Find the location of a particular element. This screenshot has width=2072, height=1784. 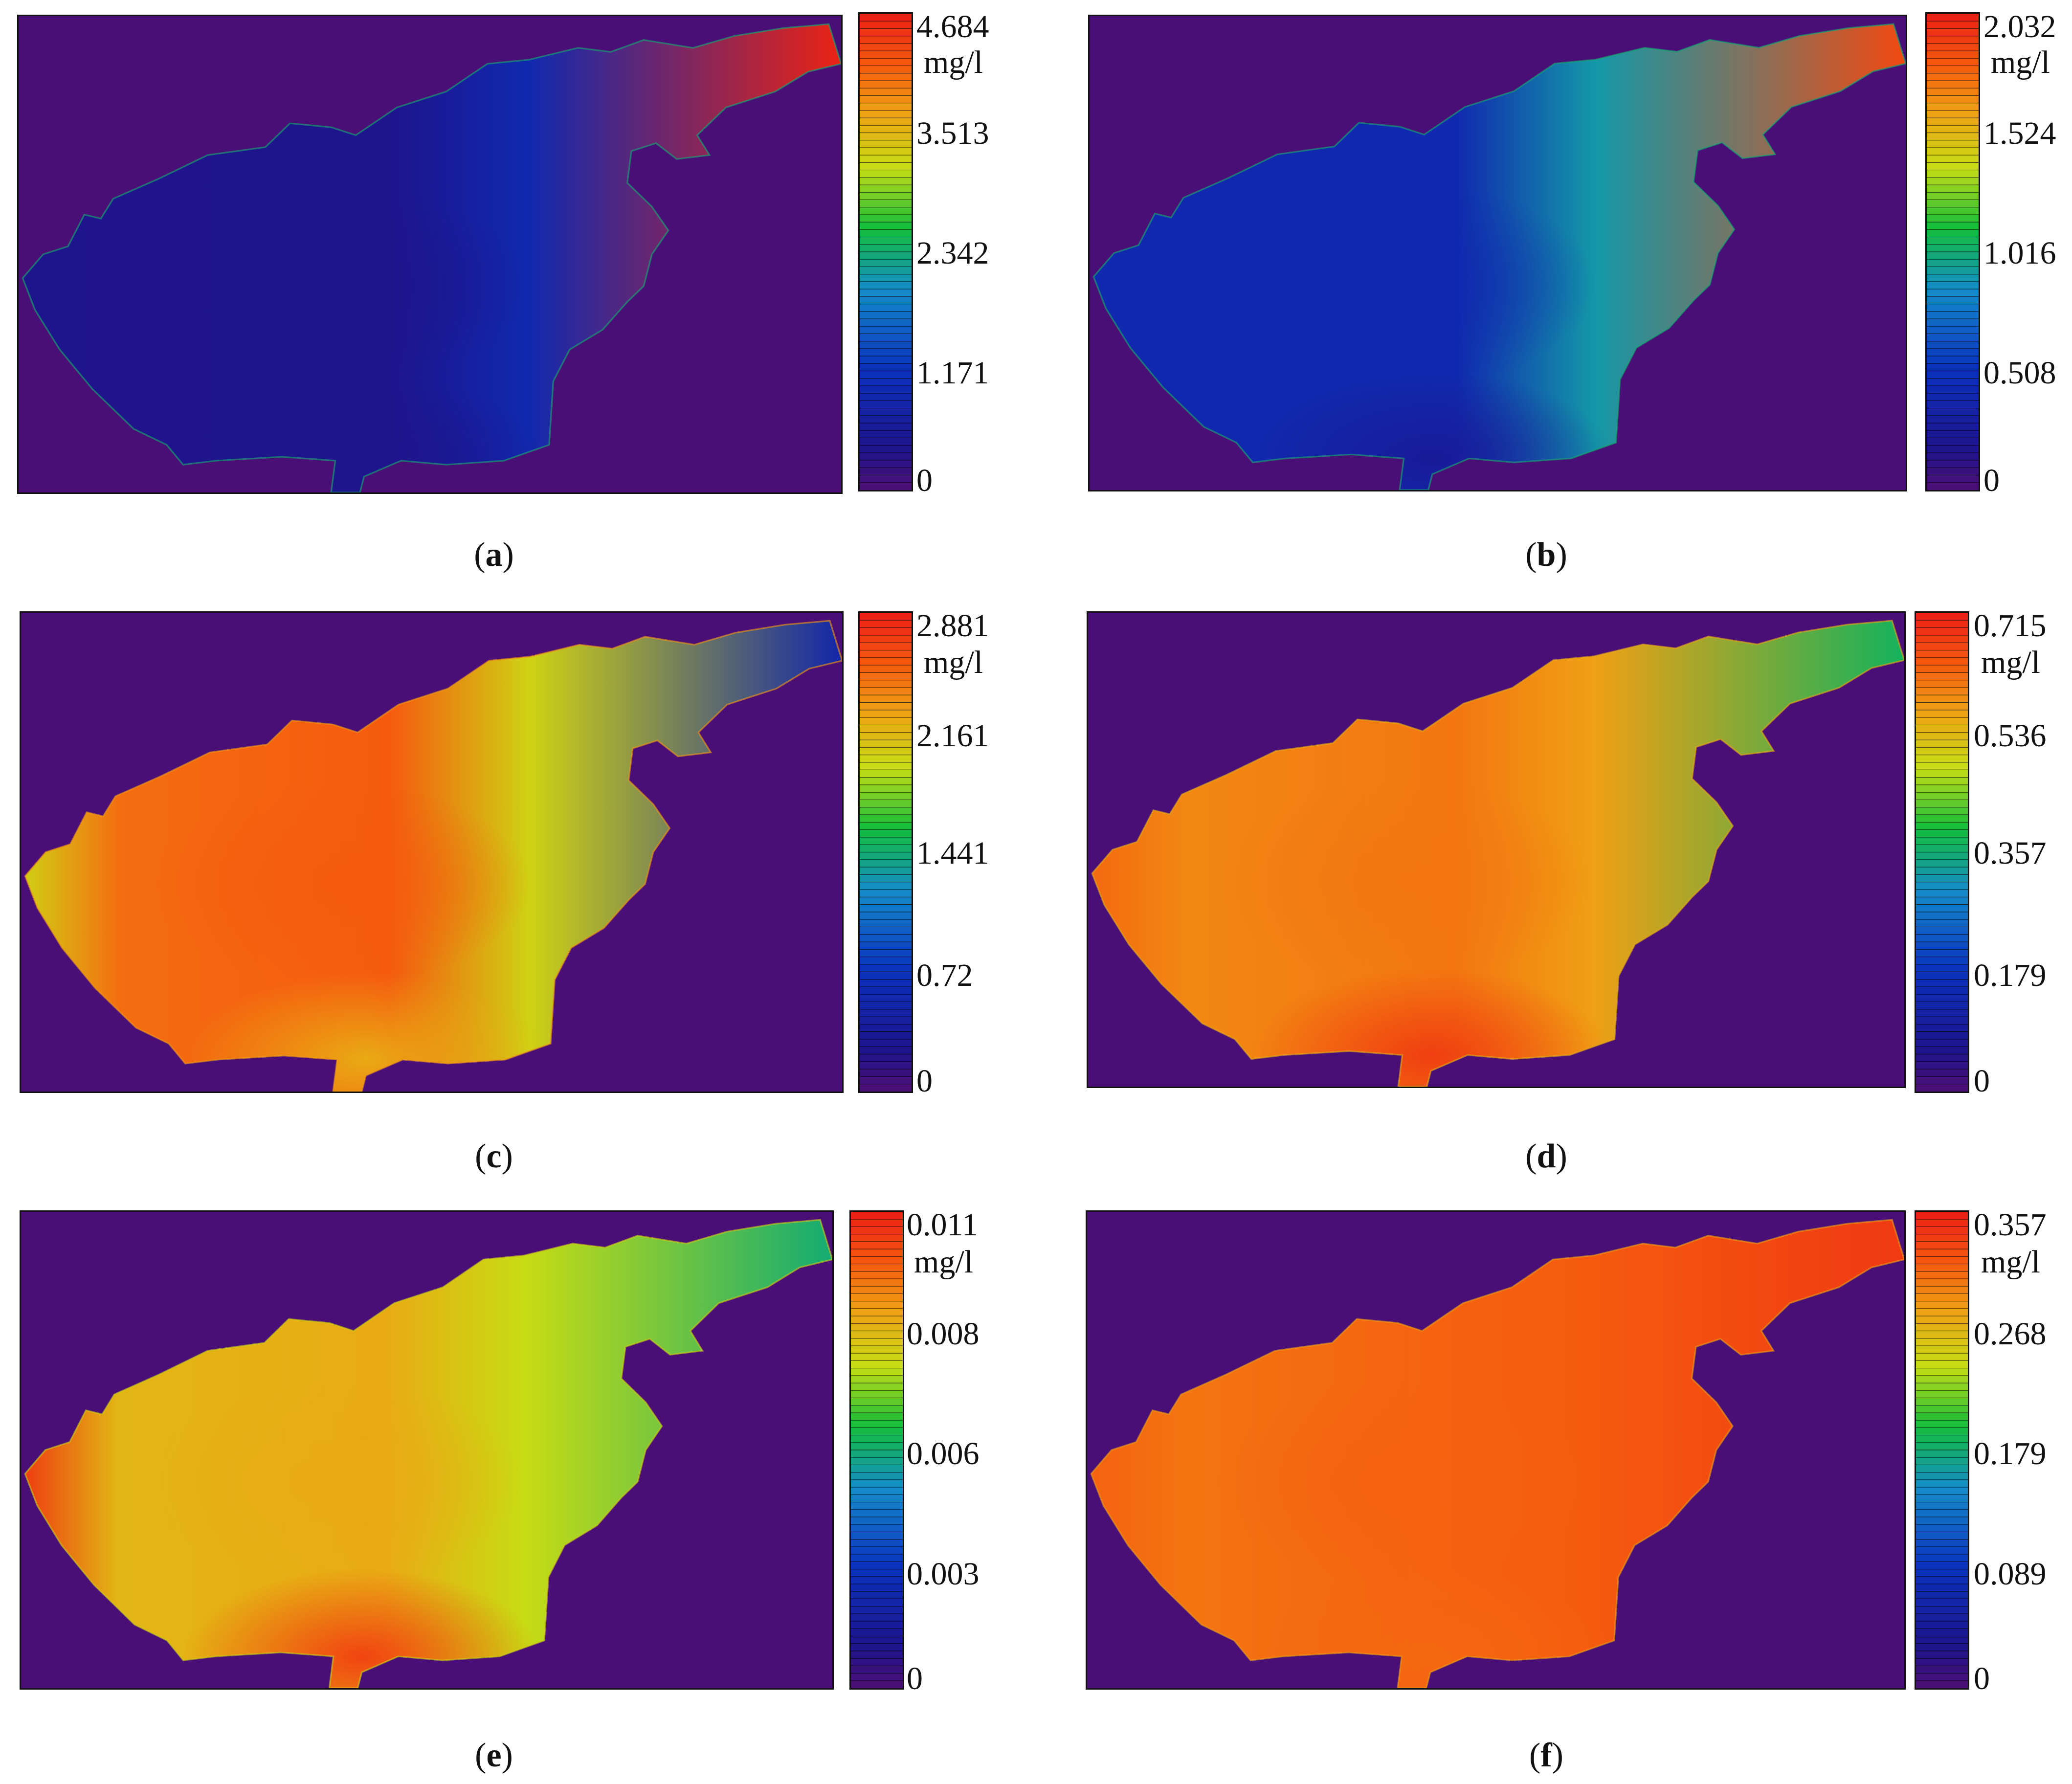

tick-c-1: 2.161 is located at coordinates (952, 736).